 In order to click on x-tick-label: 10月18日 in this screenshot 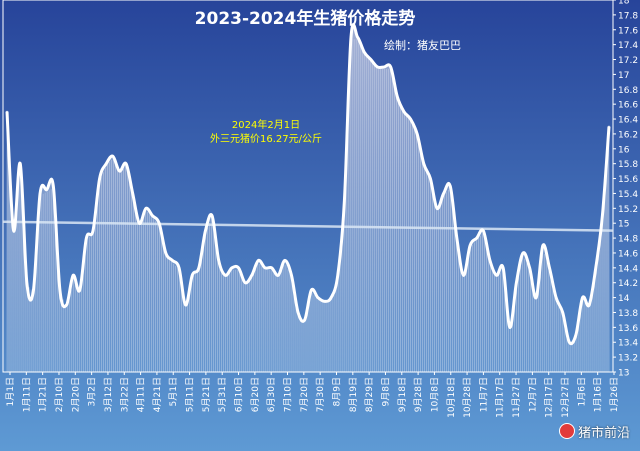, I will do `click(451, 397)`.